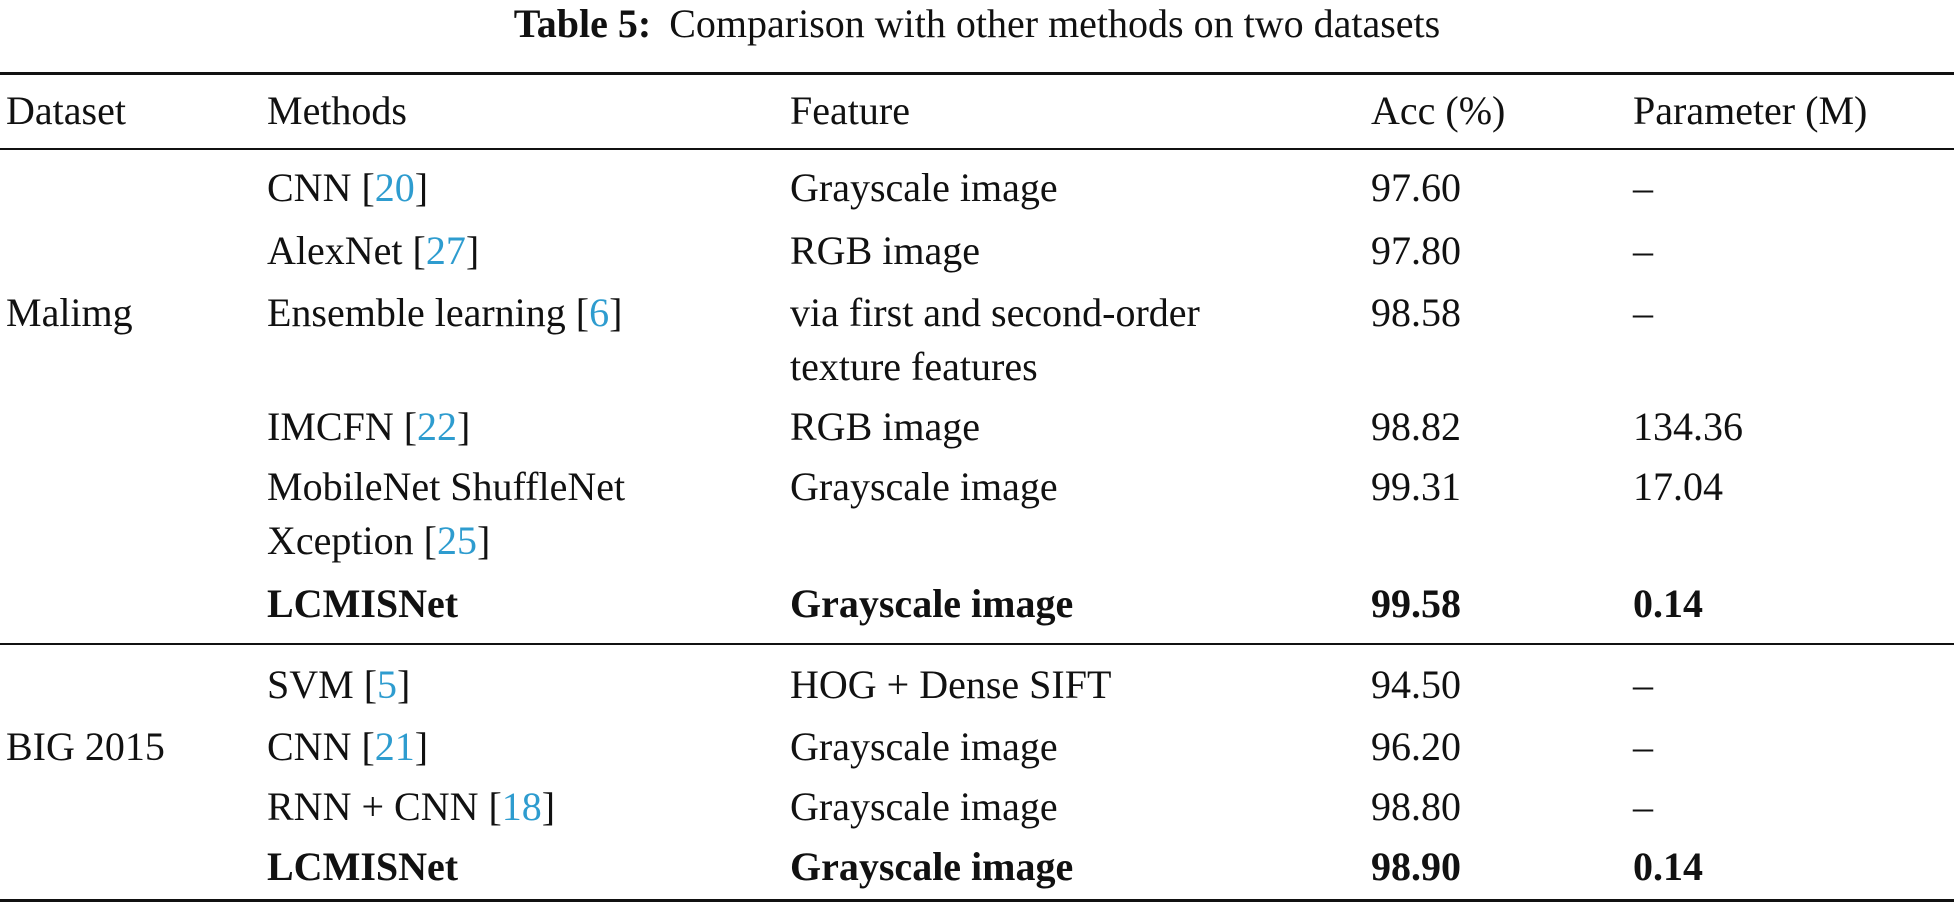 The image size is (1954, 908). What do you see at coordinates (995, 312) in the screenshot?
I see `feature-cell: via first and second-order` at bounding box center [995, 312].